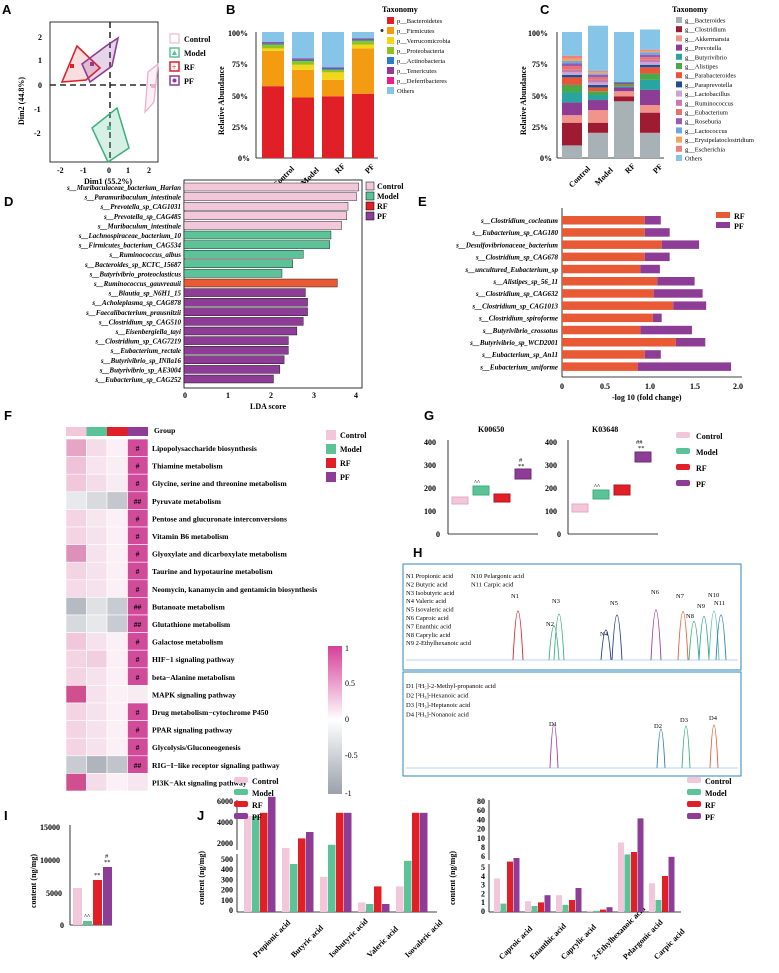 The width and height of the screenshot is (779, 973). Describe the element at coordinates (430, 593) in the screenshot. I see `chromatogram-legend-item: N3 Isobutyric acid` at that location.